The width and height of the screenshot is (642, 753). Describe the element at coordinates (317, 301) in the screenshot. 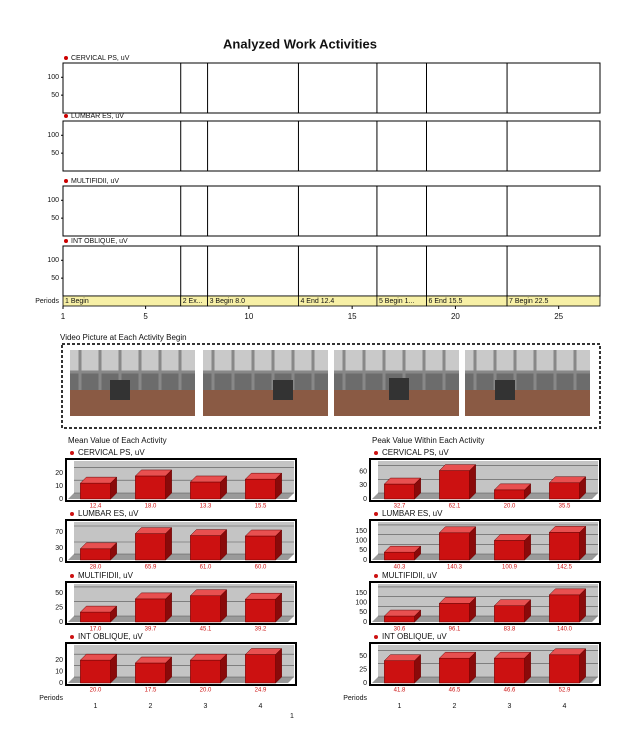

I see `period-label: 4 End 12.4` at that location.